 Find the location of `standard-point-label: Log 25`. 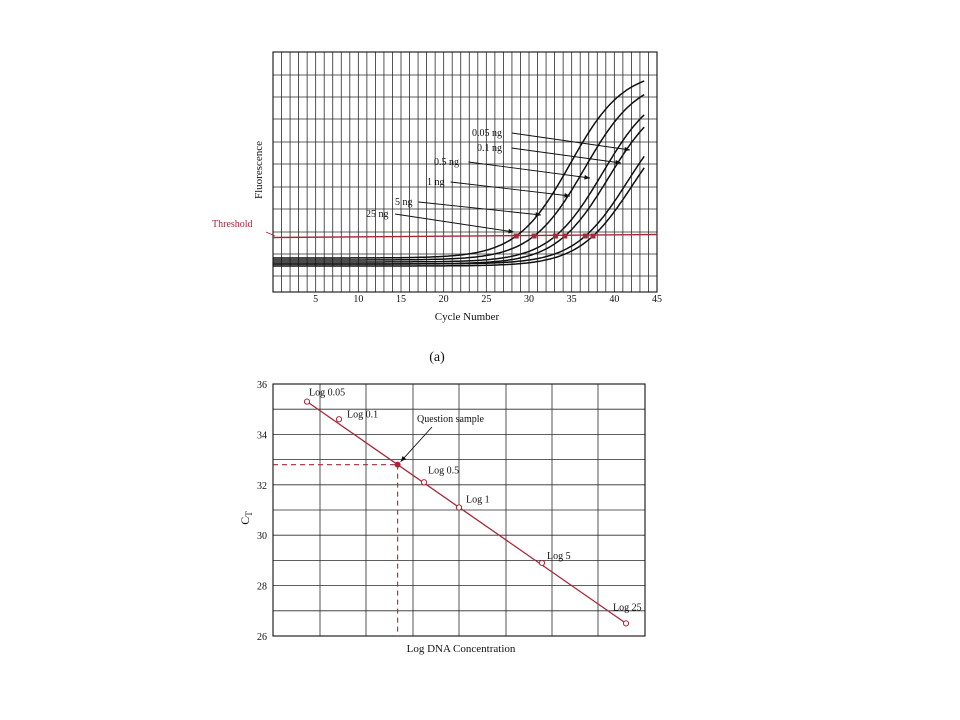

standard-point-label: Log 25 is located at coordinates (627, 607).